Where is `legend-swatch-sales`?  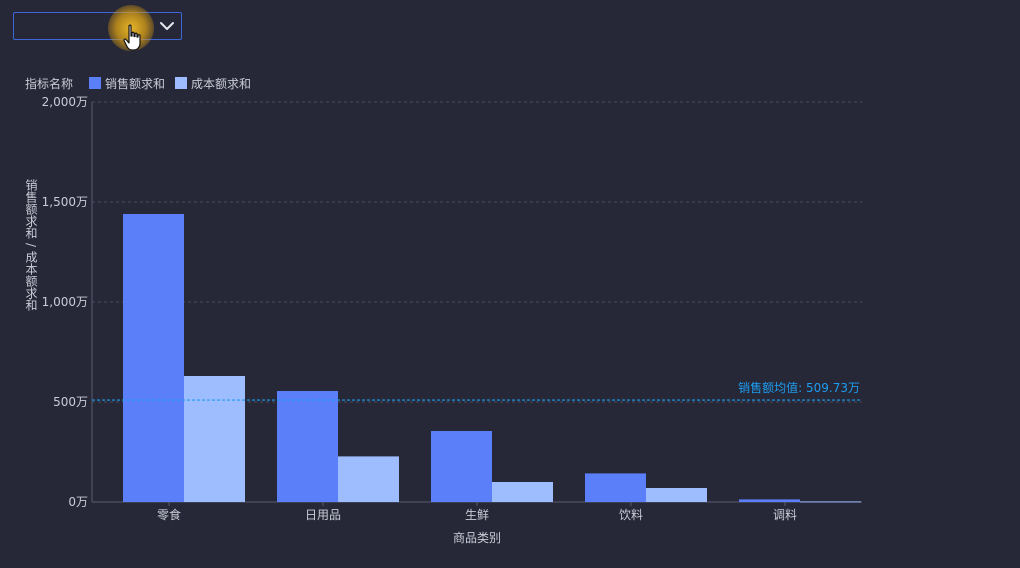 legend-swatch-sales is located at coordinates (95, 83).